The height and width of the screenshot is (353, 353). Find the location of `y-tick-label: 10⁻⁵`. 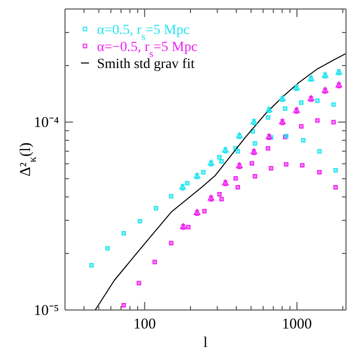

y-tick-label: 10⁻⁵ is located at coordinates (46, 310).